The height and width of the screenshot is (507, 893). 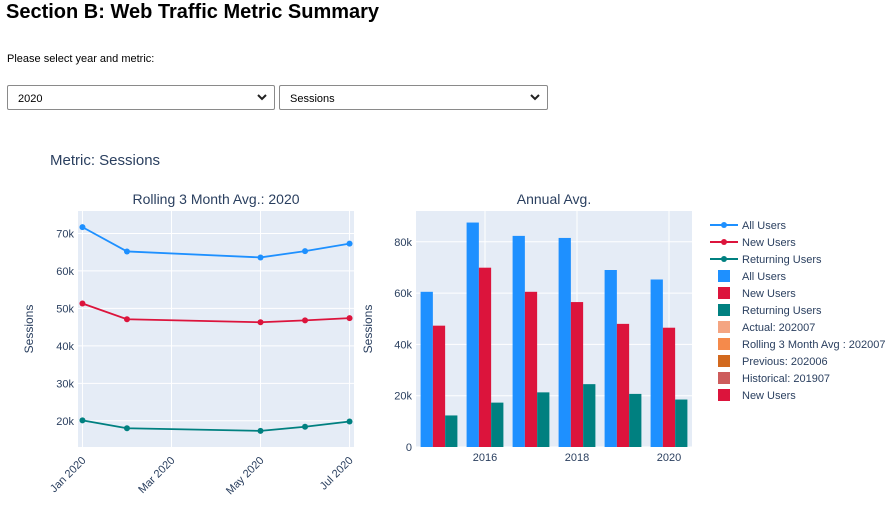 What do you see at coordinates (215, 199) in the screenshot?
I see `chart-title: Rolling 3 Month Avg.: 2020` at bounding box center [215, 199].